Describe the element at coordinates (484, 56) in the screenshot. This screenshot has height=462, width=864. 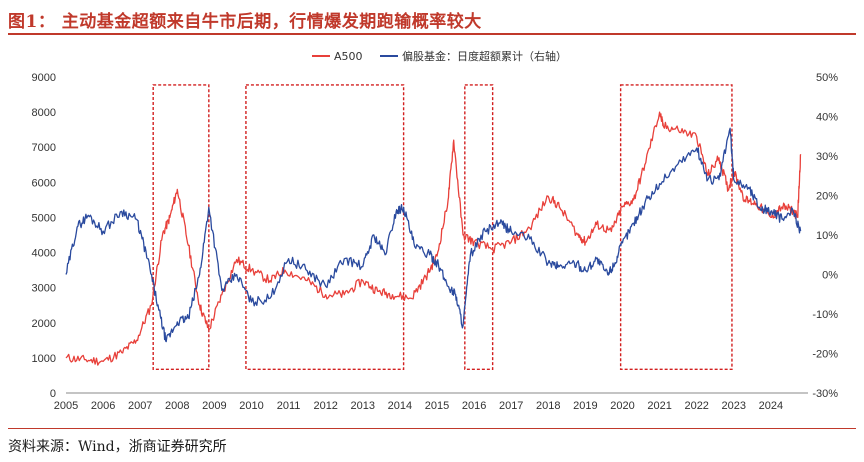
I see `legend-label-fund: 偏股基金：日度超额累计（右轴）` at that location.